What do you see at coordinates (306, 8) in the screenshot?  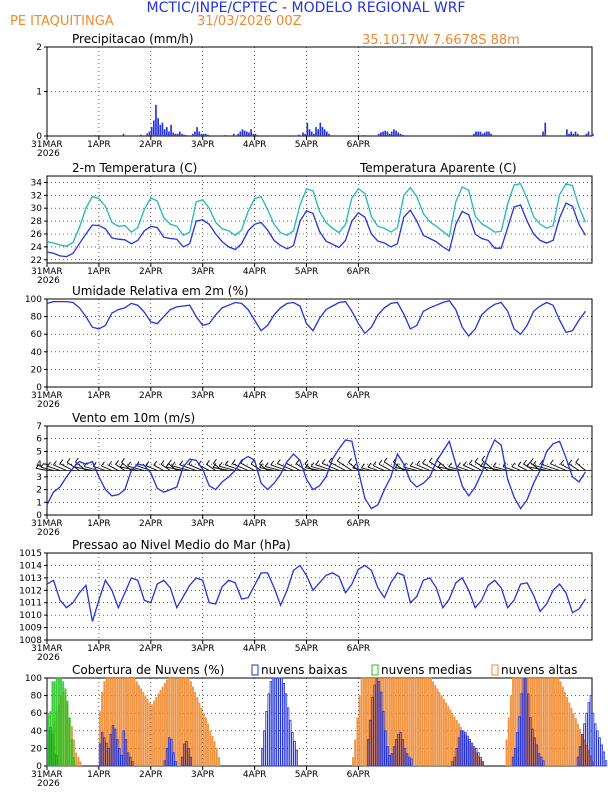 I see `main-title: MCTIC/INPE/CPTEC - MODELO REGIONAL WRF` at bounding box center [306, 8].